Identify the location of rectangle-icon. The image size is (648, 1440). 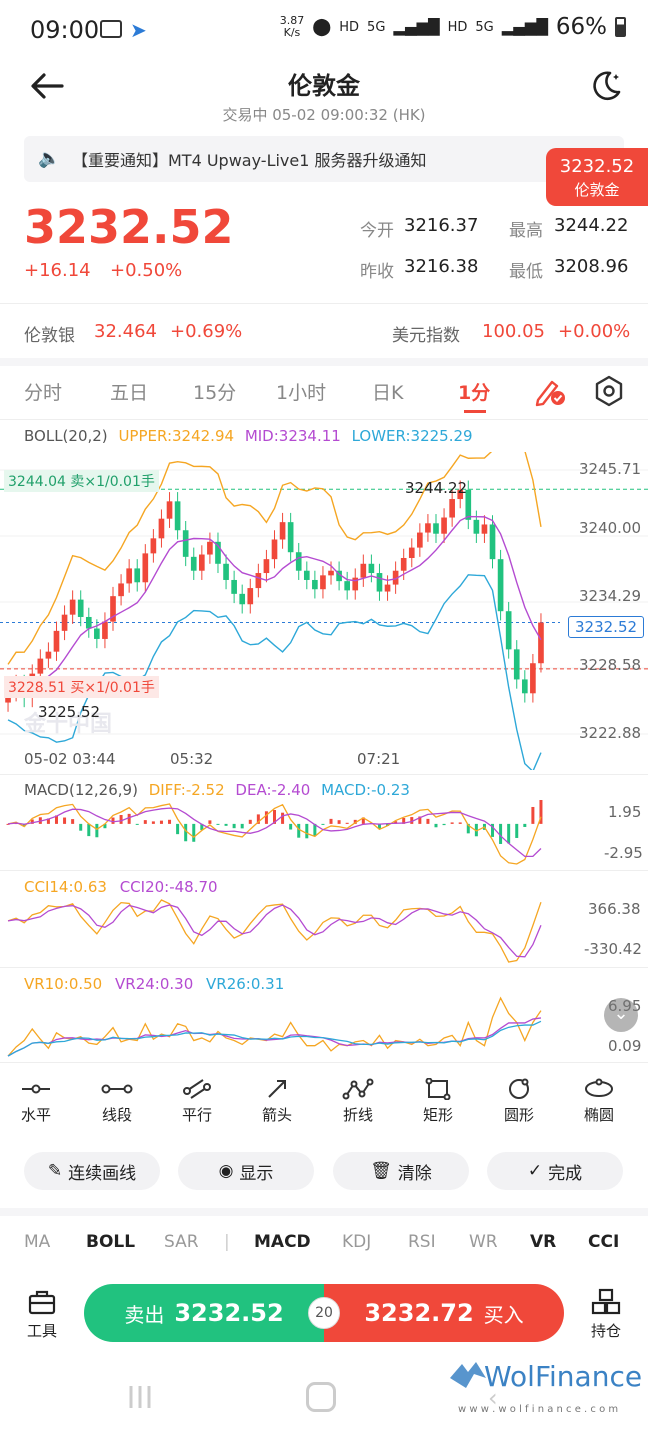
(438, 1089).